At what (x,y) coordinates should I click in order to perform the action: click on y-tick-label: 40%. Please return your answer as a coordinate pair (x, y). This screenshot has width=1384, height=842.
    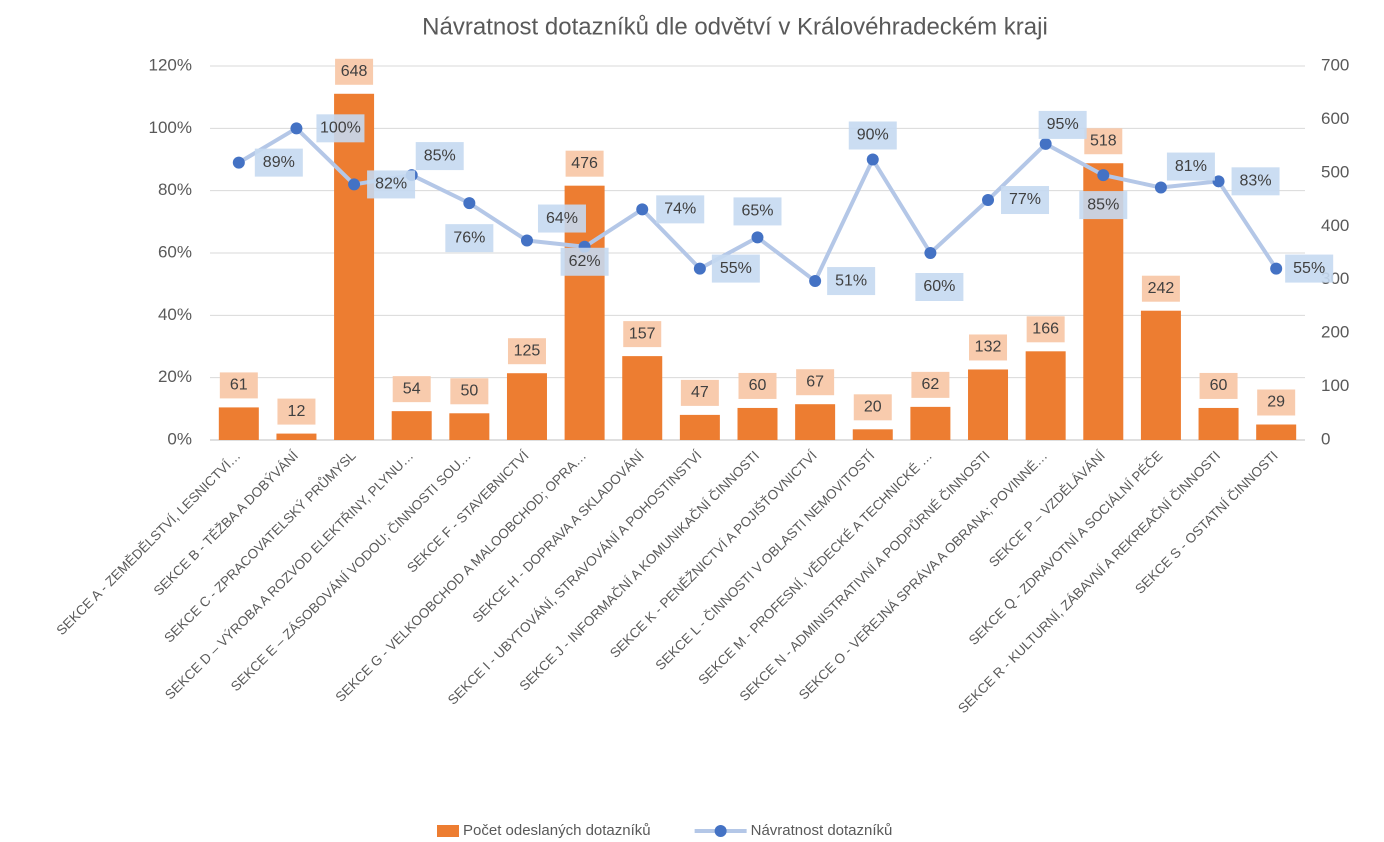
    Looking at the image, I should click on (175, 314).